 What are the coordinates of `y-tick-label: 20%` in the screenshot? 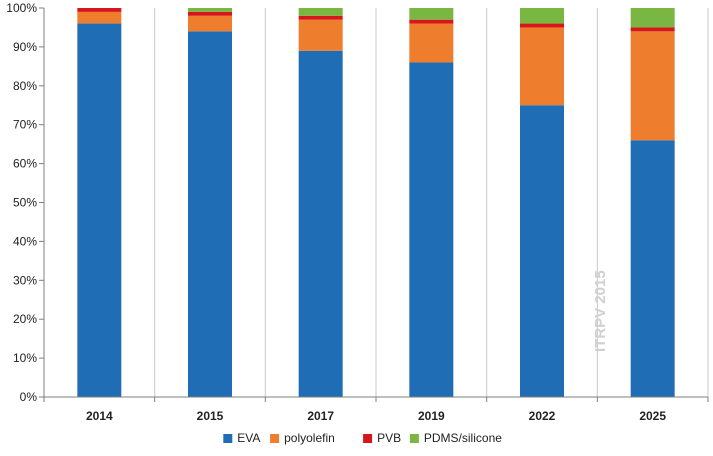 It's located at (25, 319).